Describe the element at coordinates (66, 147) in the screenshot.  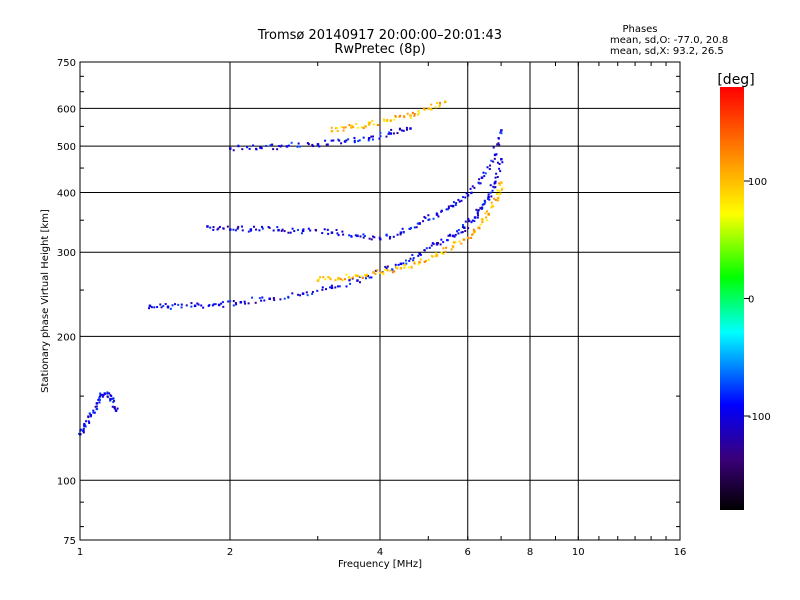
I see `y-tick-label: 500` at that location.